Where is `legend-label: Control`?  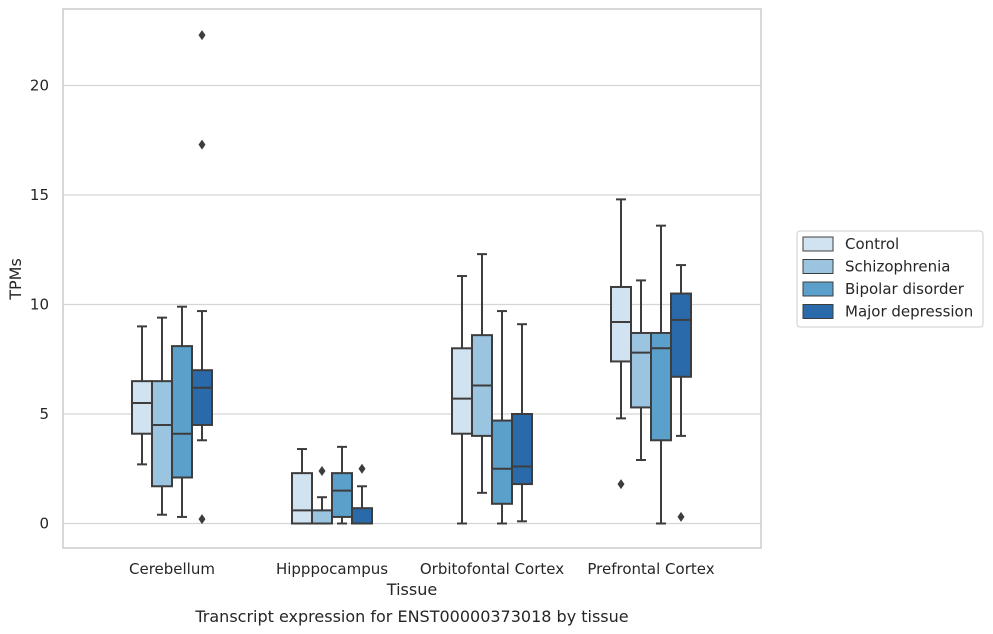
legend-label: Control is located at coordinates (872, 244).